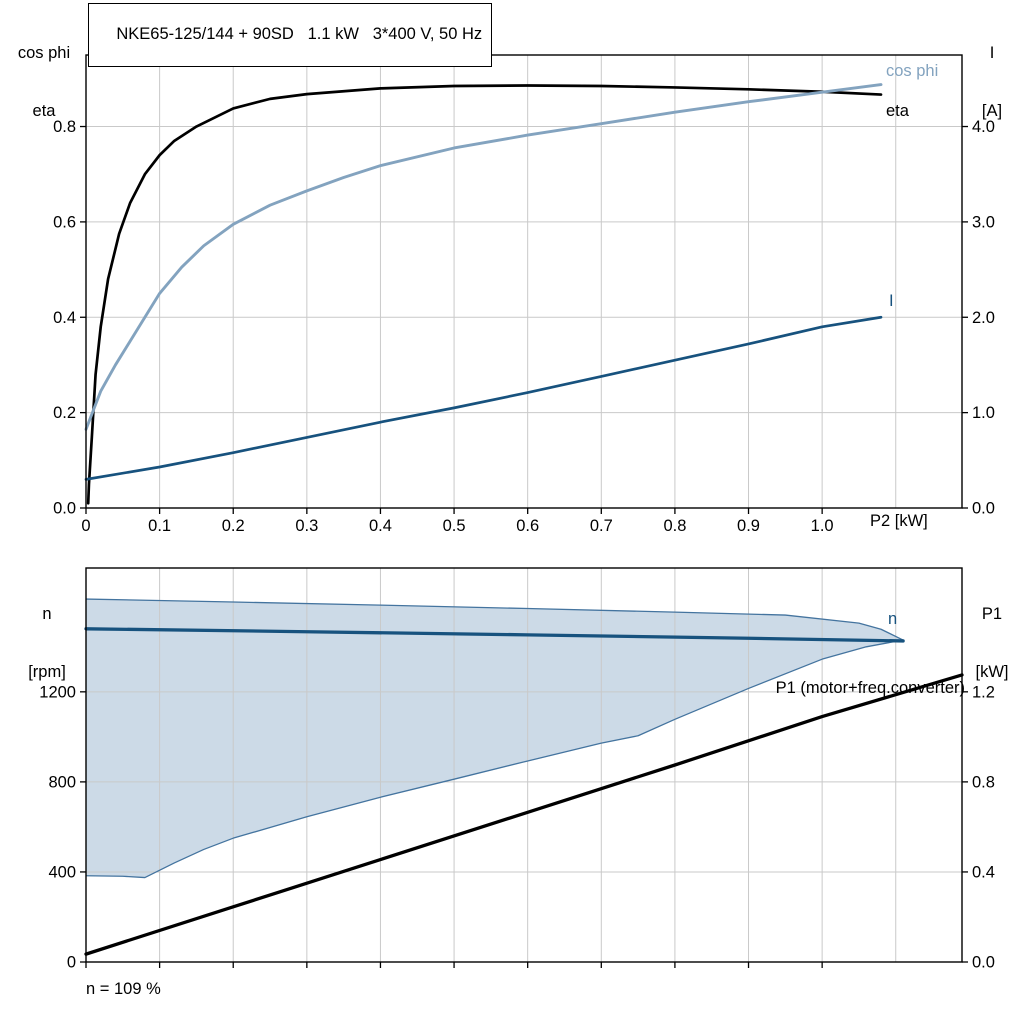 The image size is (1024, 1024). Describe the element at coordinates (44, 52) in the screenshot. I see `axis-label-cos-phi: cos phi` at that location.